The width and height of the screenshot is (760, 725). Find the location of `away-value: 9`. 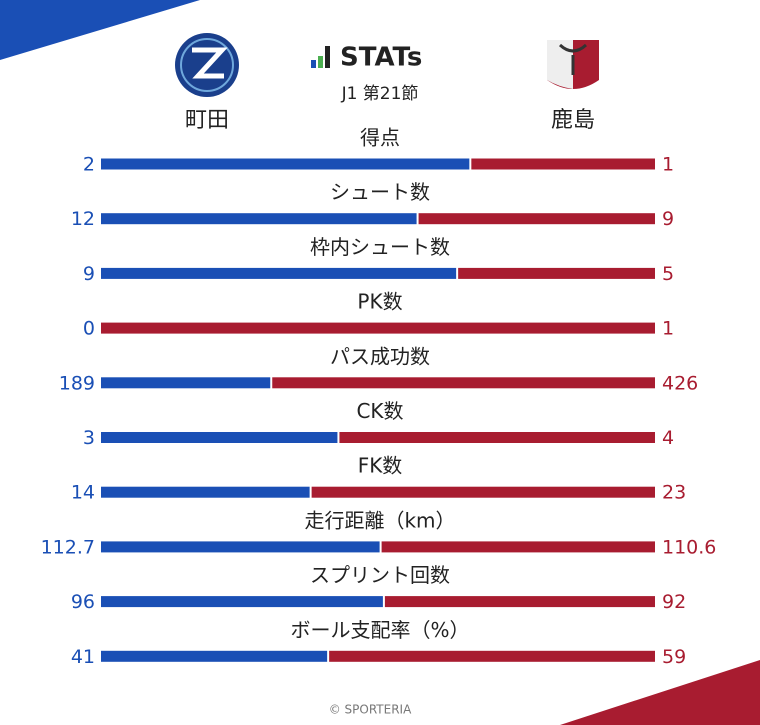

away-value: 9 is located at coordinates (668, 219).